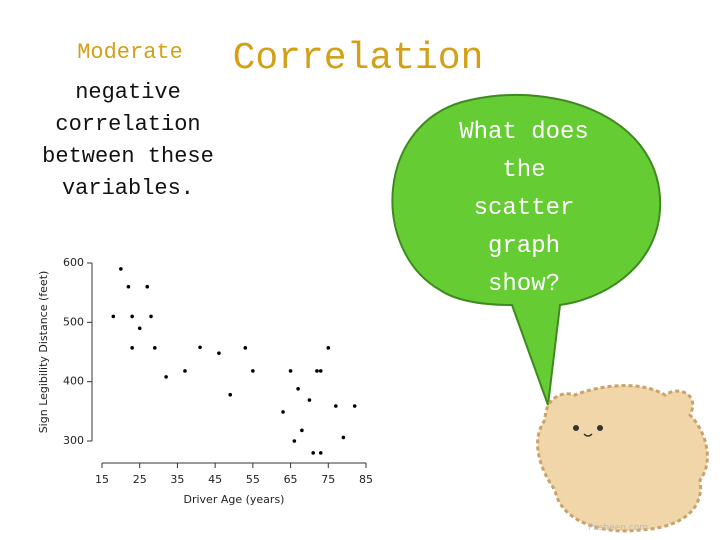  What do you see at coordinates (130, 52) in the screenshot?
I see `highlight: Moderate` at bounding box center [130, 52].